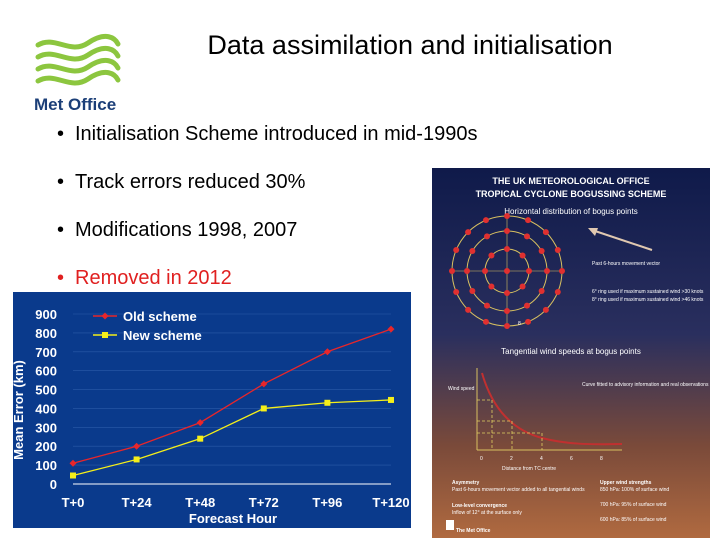 This screenshot has height=540, width=720. What do you see at coordinates (162, 335) in the screenshot?
I see `legend-label: New scheme` at bounding box center [162, 335].